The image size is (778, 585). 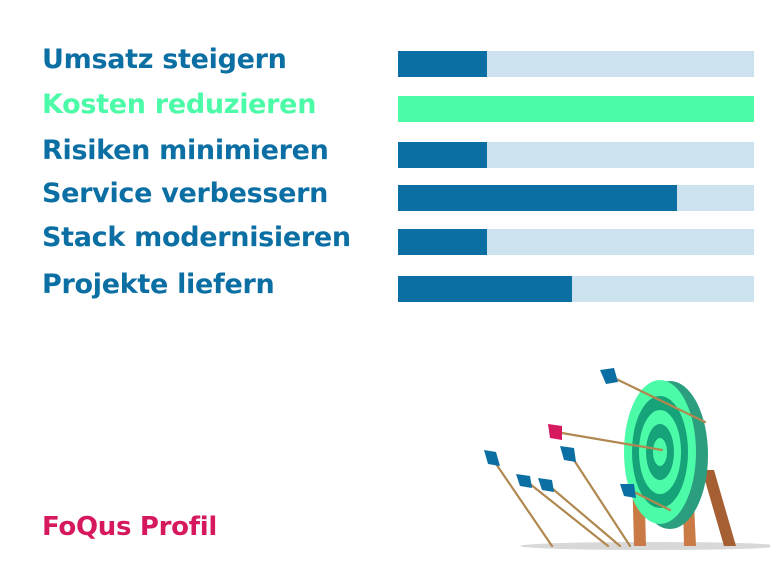 I want to click on goal-row-projekte: Projekte liefern, so click(x=389, y=285).